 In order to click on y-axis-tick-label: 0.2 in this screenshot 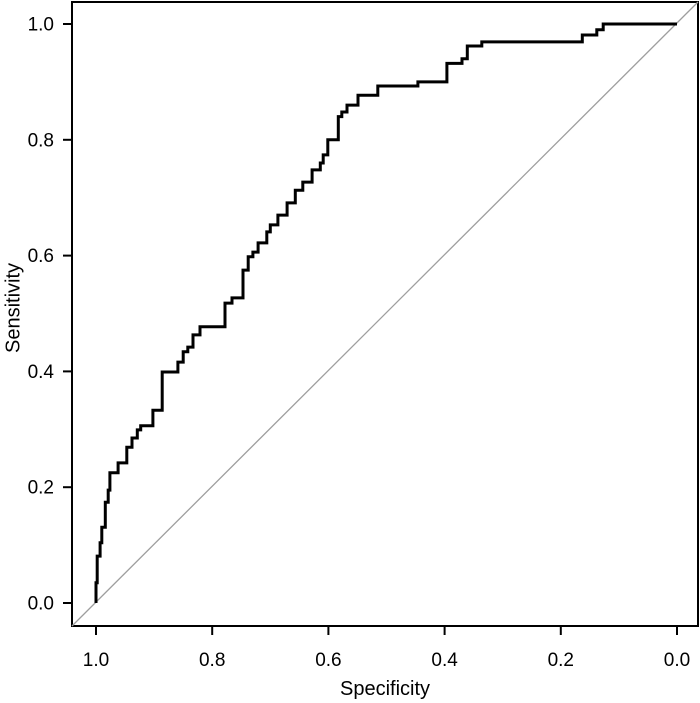, I will do `click(41, 488)`.